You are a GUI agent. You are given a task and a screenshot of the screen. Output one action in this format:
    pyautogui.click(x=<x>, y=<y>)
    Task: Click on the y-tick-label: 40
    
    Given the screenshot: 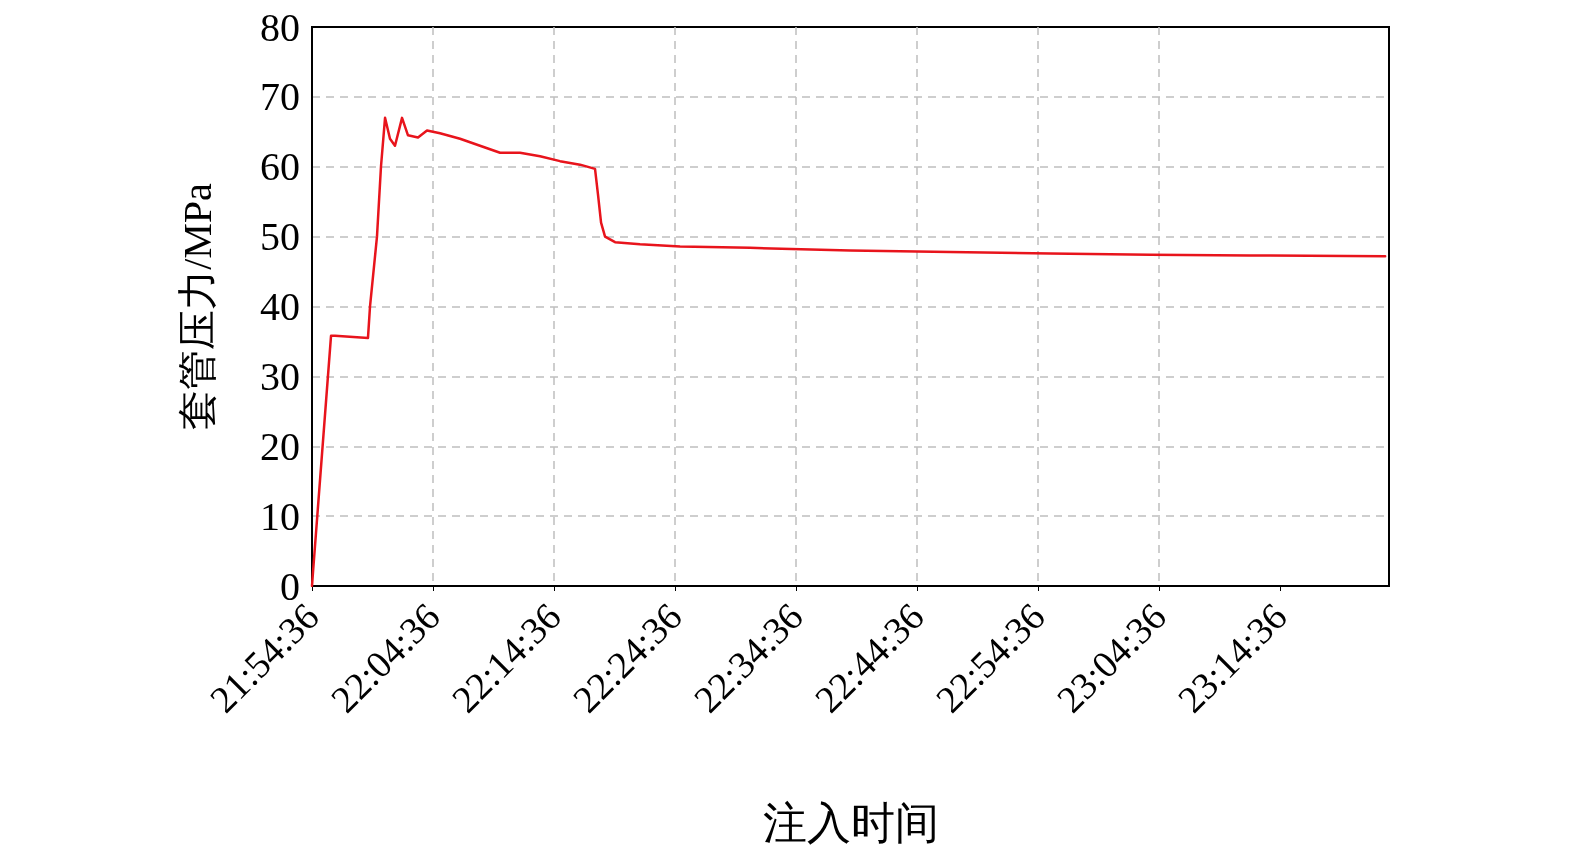 What is the action you would take?
    pyautogui.click(x=280, y=306)
    